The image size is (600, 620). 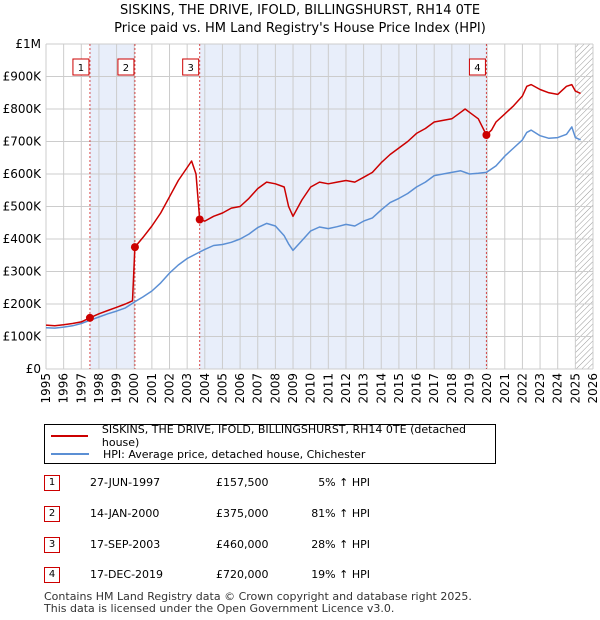 What do you see at coordinates (125, 482) in the screenshot?
I see `sale-date: 27-JUN-1997` at bounding box center [125, 482].